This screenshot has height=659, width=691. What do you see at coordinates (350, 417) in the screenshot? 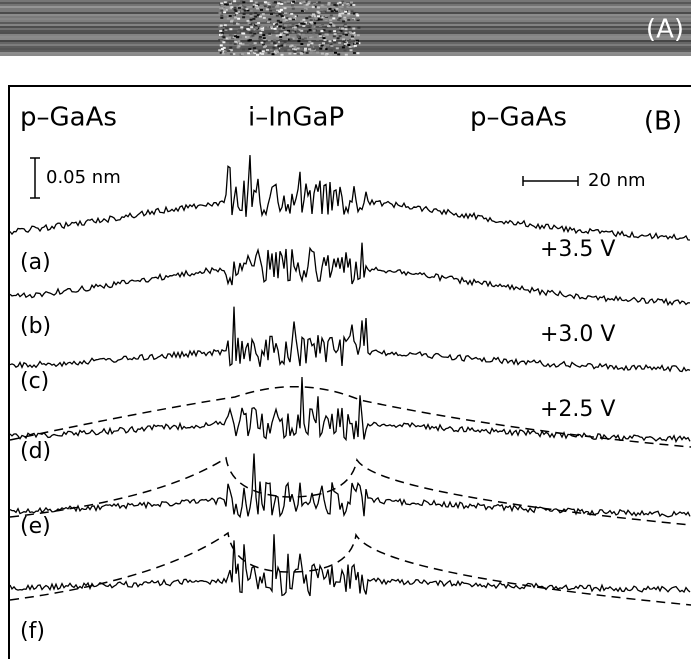
I see `band-profile` at bounding box center [350, 417].